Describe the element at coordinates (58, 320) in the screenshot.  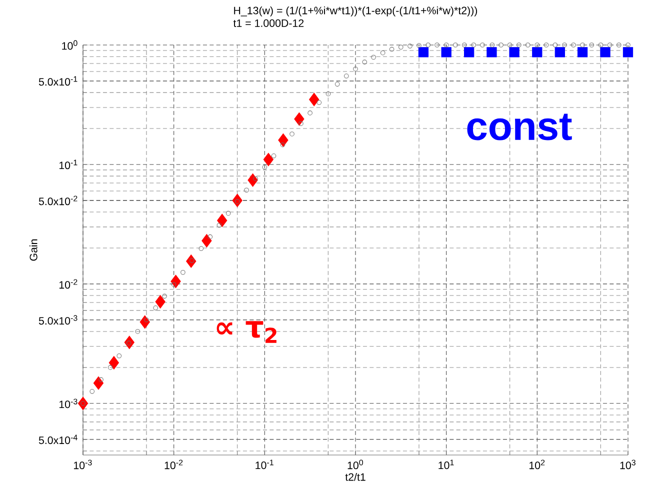
I see `y-tick-label: 5.0x10$^{-3}$` at that location.